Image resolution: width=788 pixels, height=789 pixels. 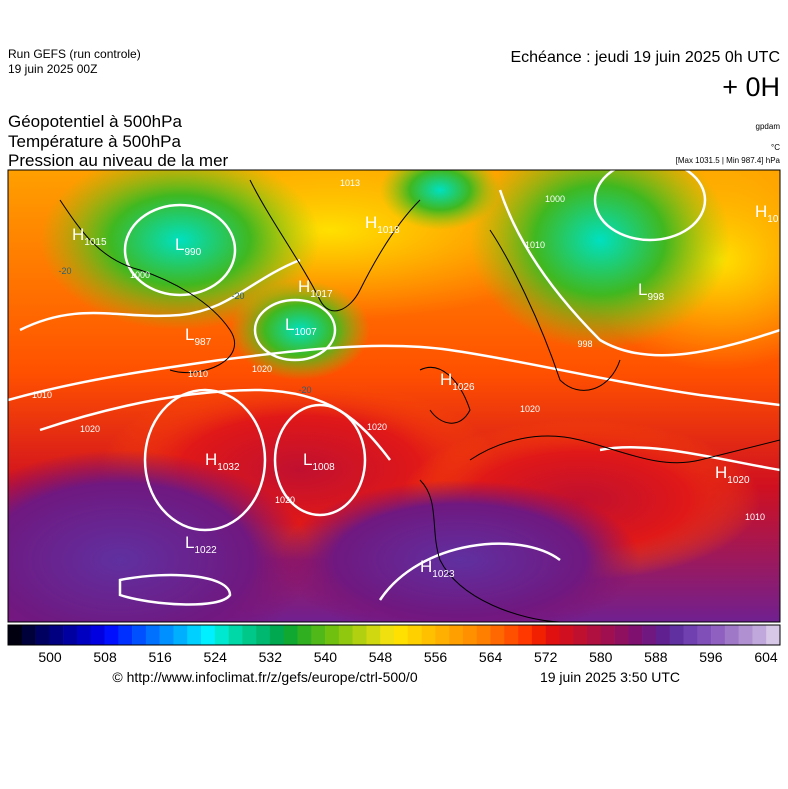 I want to click on contour-label: 998, so click(x=584, y=344).